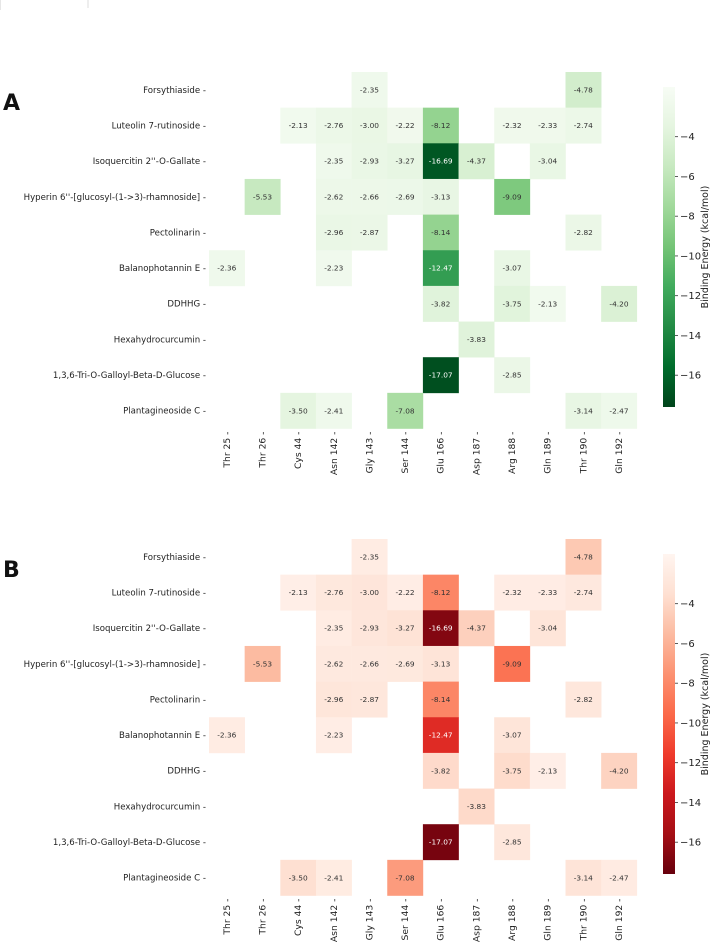  I want to click on panel-label: A, so click(11, 103).